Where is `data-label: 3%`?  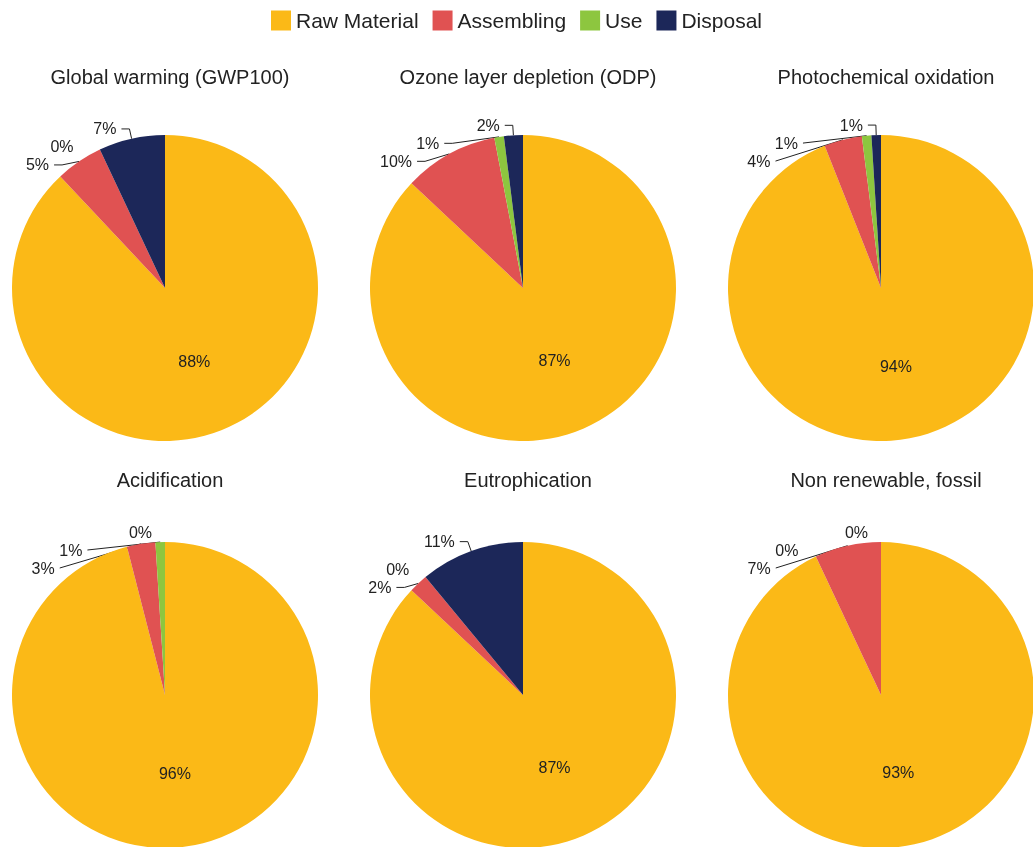
data-label: 3% is located at coordinates (43, 568).